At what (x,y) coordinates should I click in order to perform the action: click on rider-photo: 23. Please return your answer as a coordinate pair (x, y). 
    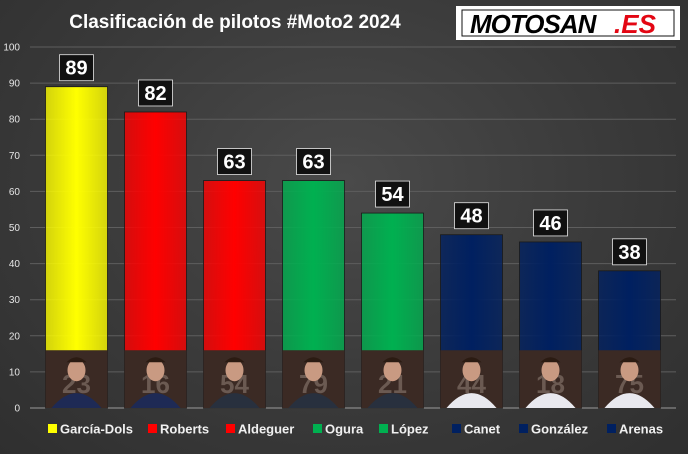
    Looking at the image, I should click on (76, 379).